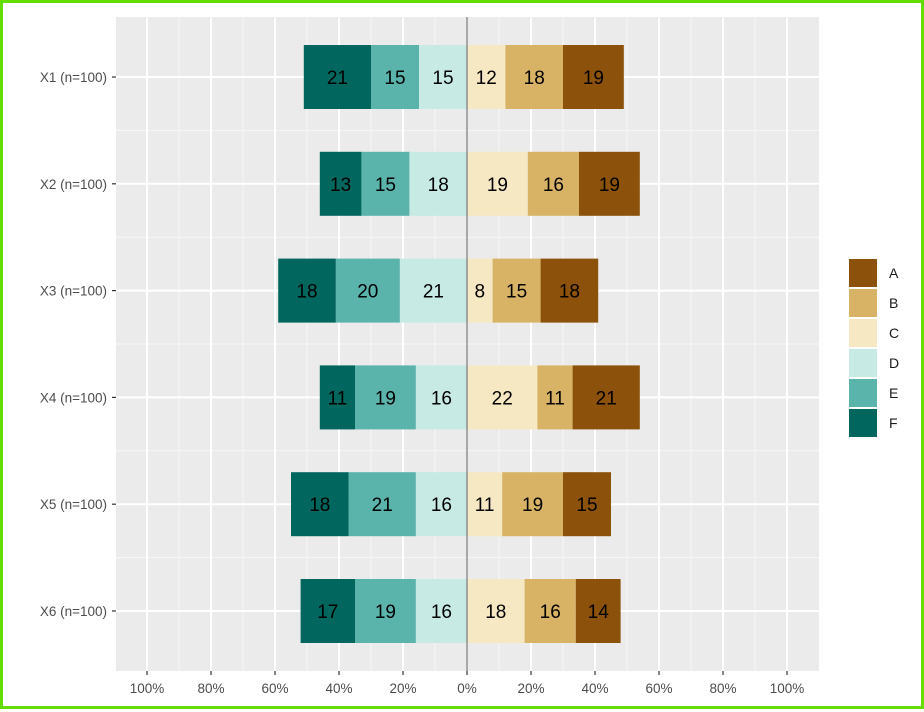 This screenshot has width=924, height=712. What do you see at coordinates (893, 393) in the screenshot?
I see `legend-label: E` at bounding box center [893, 393].